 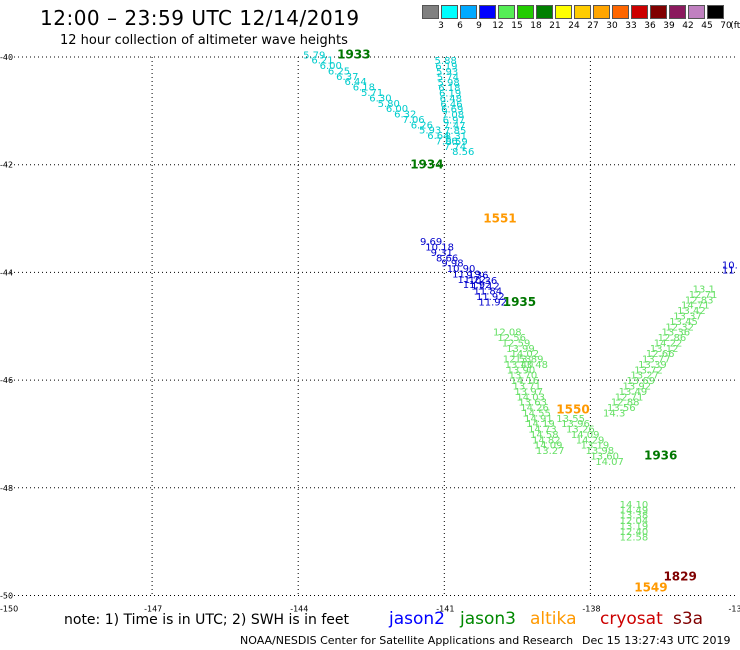 What do you see at coordinates (451, 104) in the screenshot?
I see `wave-height-value: 6.46` at bounding box center [451, 104].